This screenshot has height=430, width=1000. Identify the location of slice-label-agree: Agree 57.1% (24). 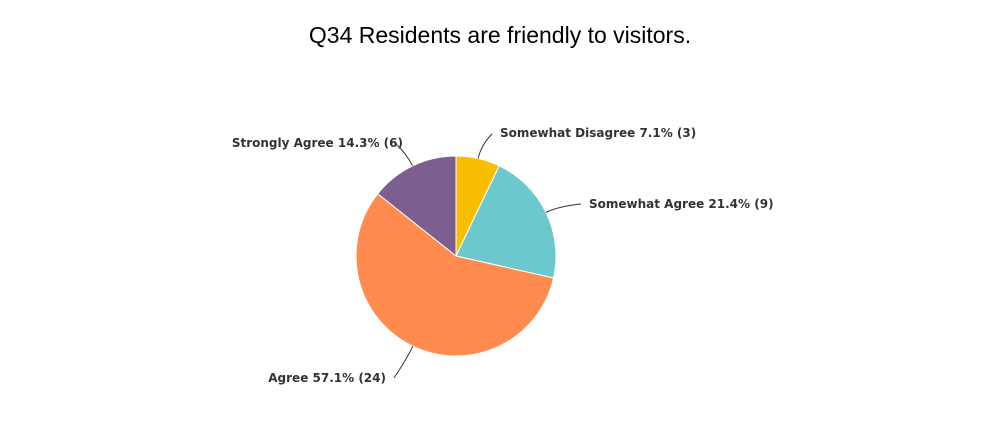
(327, 378).